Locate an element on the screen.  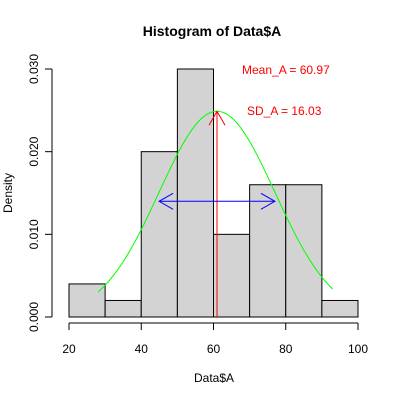
mean-annotation: Mean_A = 60.97 is located at coordinates (286, 70).